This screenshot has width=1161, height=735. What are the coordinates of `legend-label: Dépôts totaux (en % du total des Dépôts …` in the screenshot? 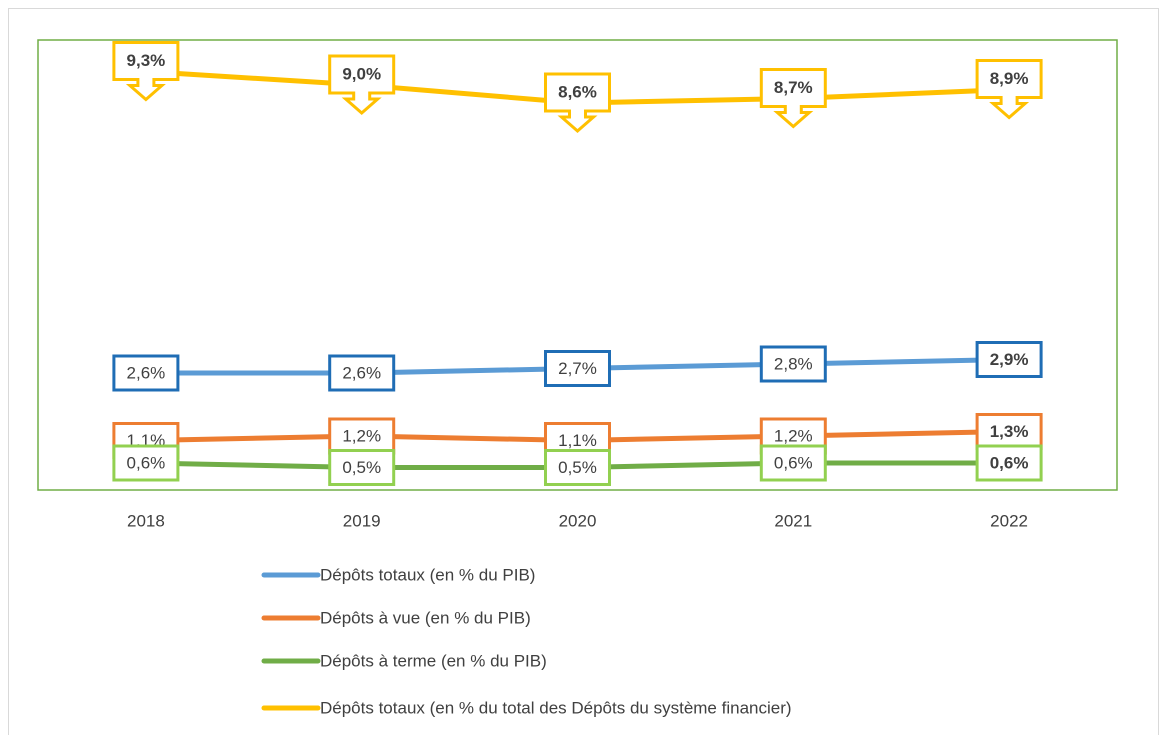 It's located at (556, 707).